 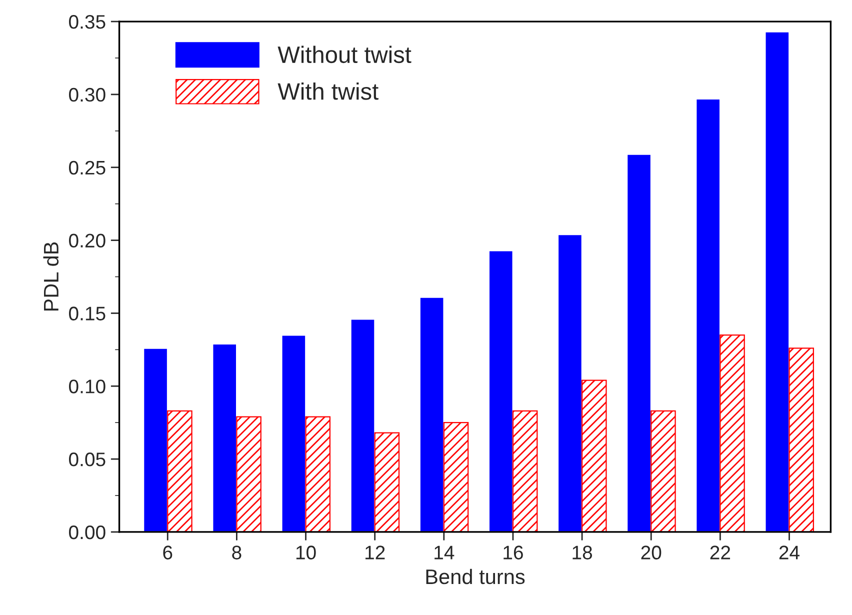 I want to click on x-tick-label: 12, so click(x=375, y=553).